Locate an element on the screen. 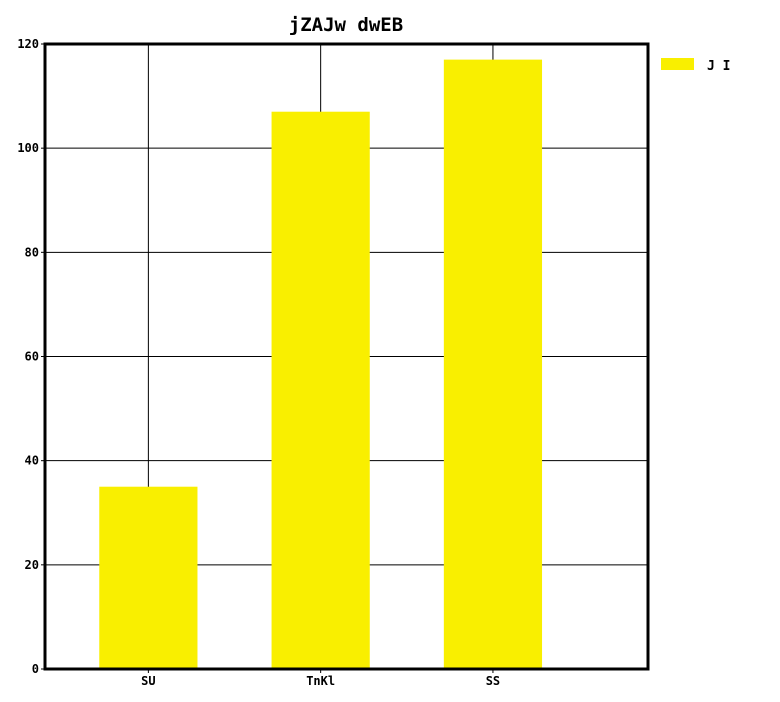 The image size is (780, 702). x-axis: SU TnKl SS is located at coordinates (320, 678).